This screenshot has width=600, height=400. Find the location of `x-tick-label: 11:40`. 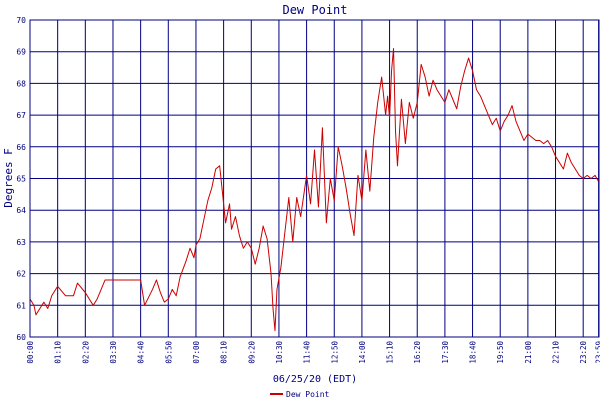

x-tick-label: 11:40 is located at coordinates (307, 352).